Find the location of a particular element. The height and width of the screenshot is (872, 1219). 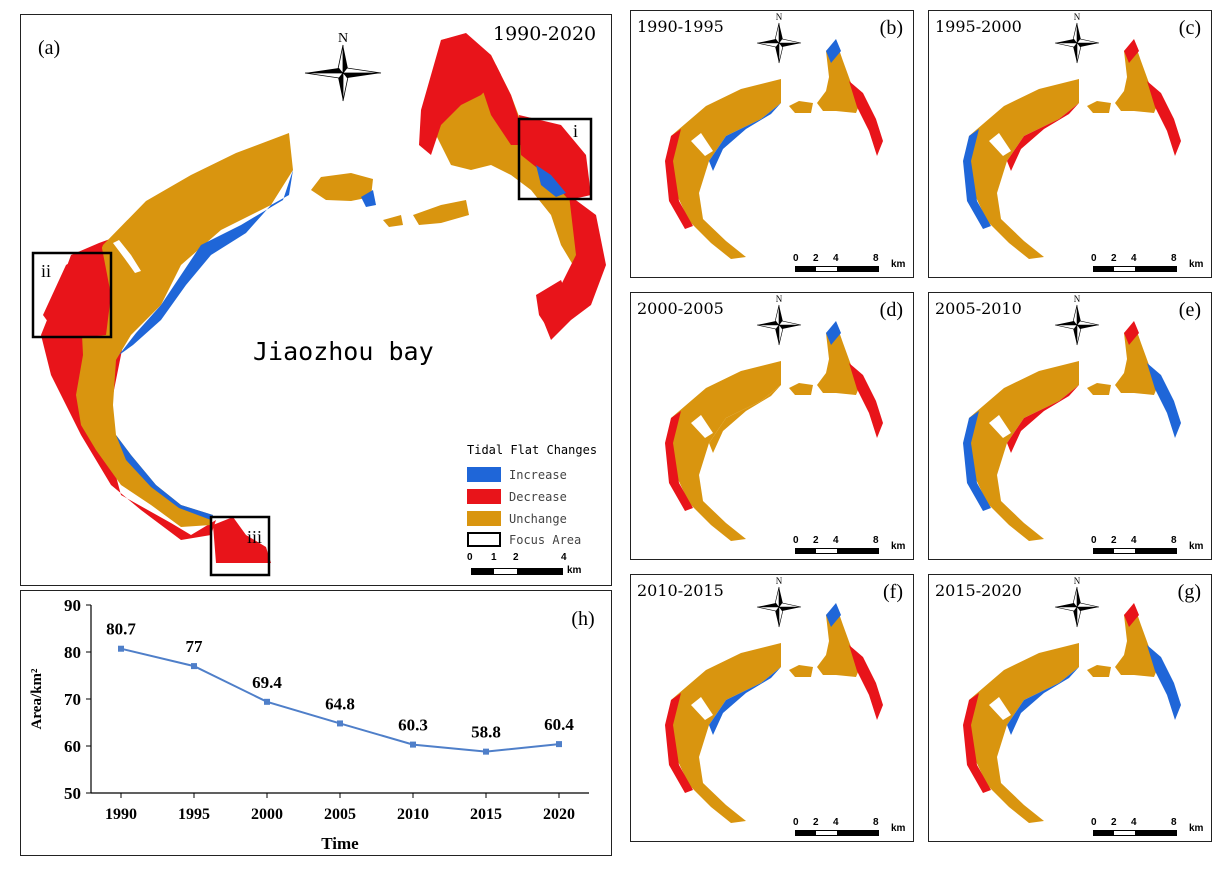

area-data-label: 64.8 is located at coordinates (340, 703).